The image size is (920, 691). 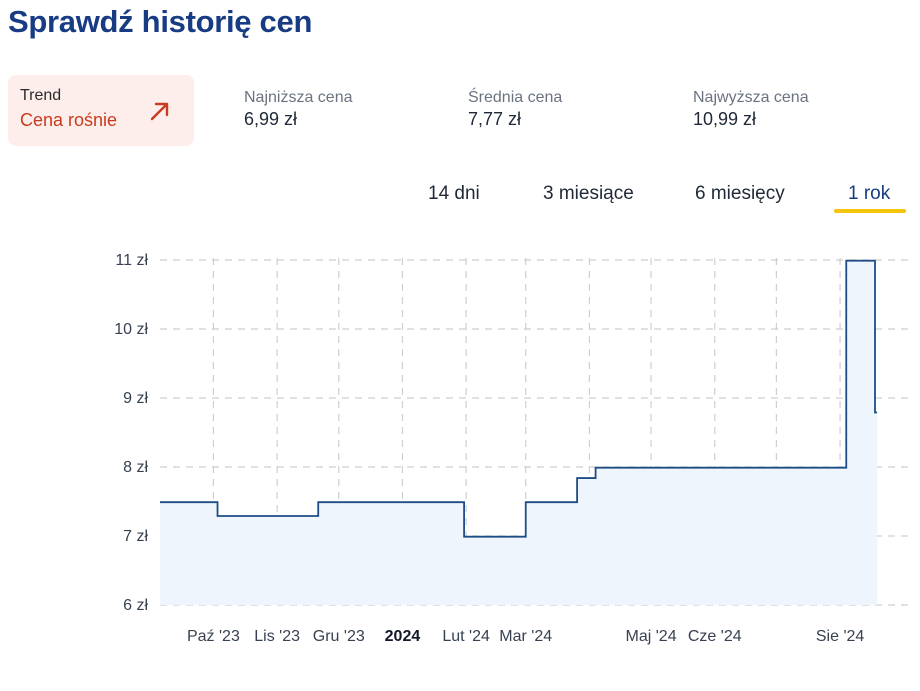 I want to click on x-tick-label: Sie '24, so click(x=840, y=636).